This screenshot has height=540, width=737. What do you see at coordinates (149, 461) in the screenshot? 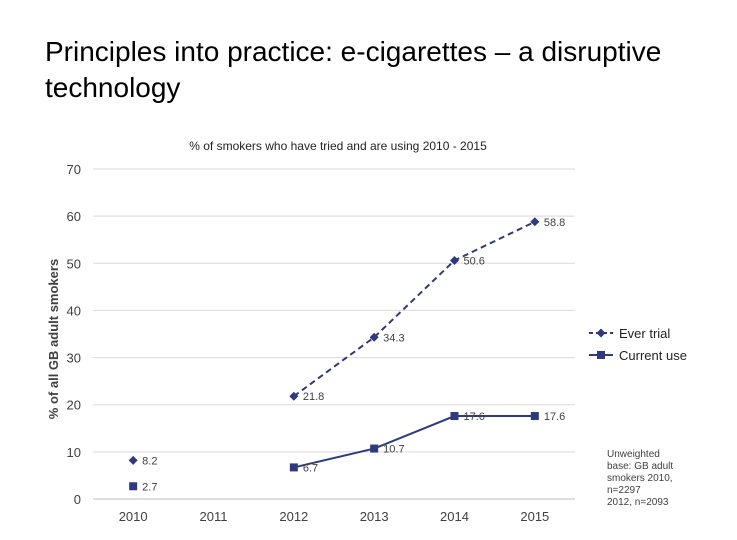
I see `data-label: 8.2` at bounding box center [149, 461].